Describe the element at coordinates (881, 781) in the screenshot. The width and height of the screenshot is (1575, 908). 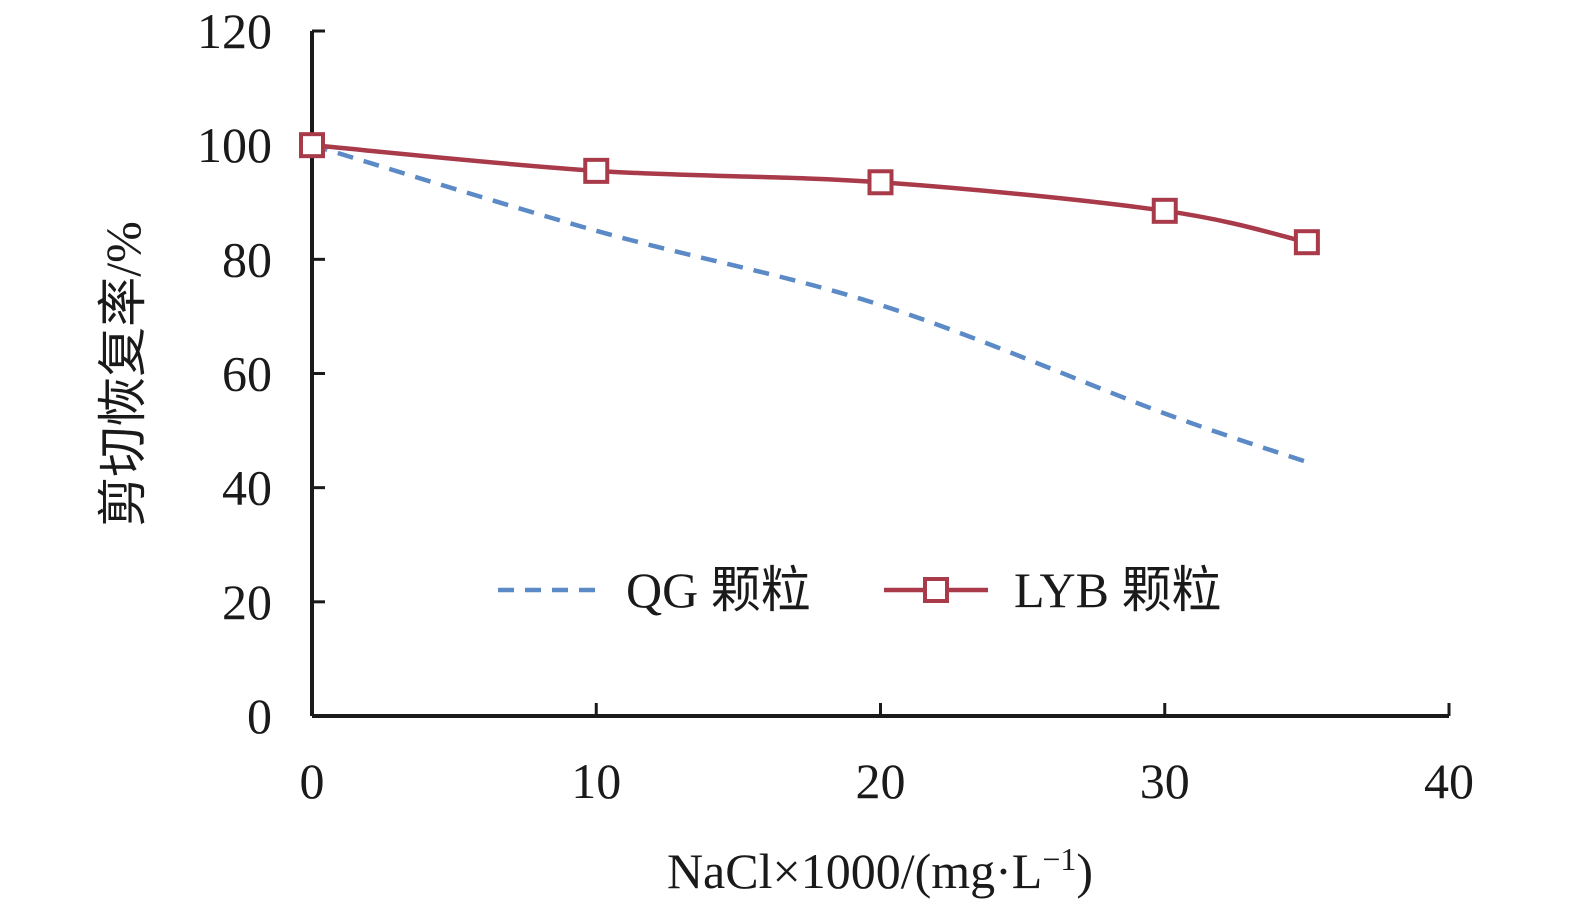
I see `x-tick-label: 20` at that location.